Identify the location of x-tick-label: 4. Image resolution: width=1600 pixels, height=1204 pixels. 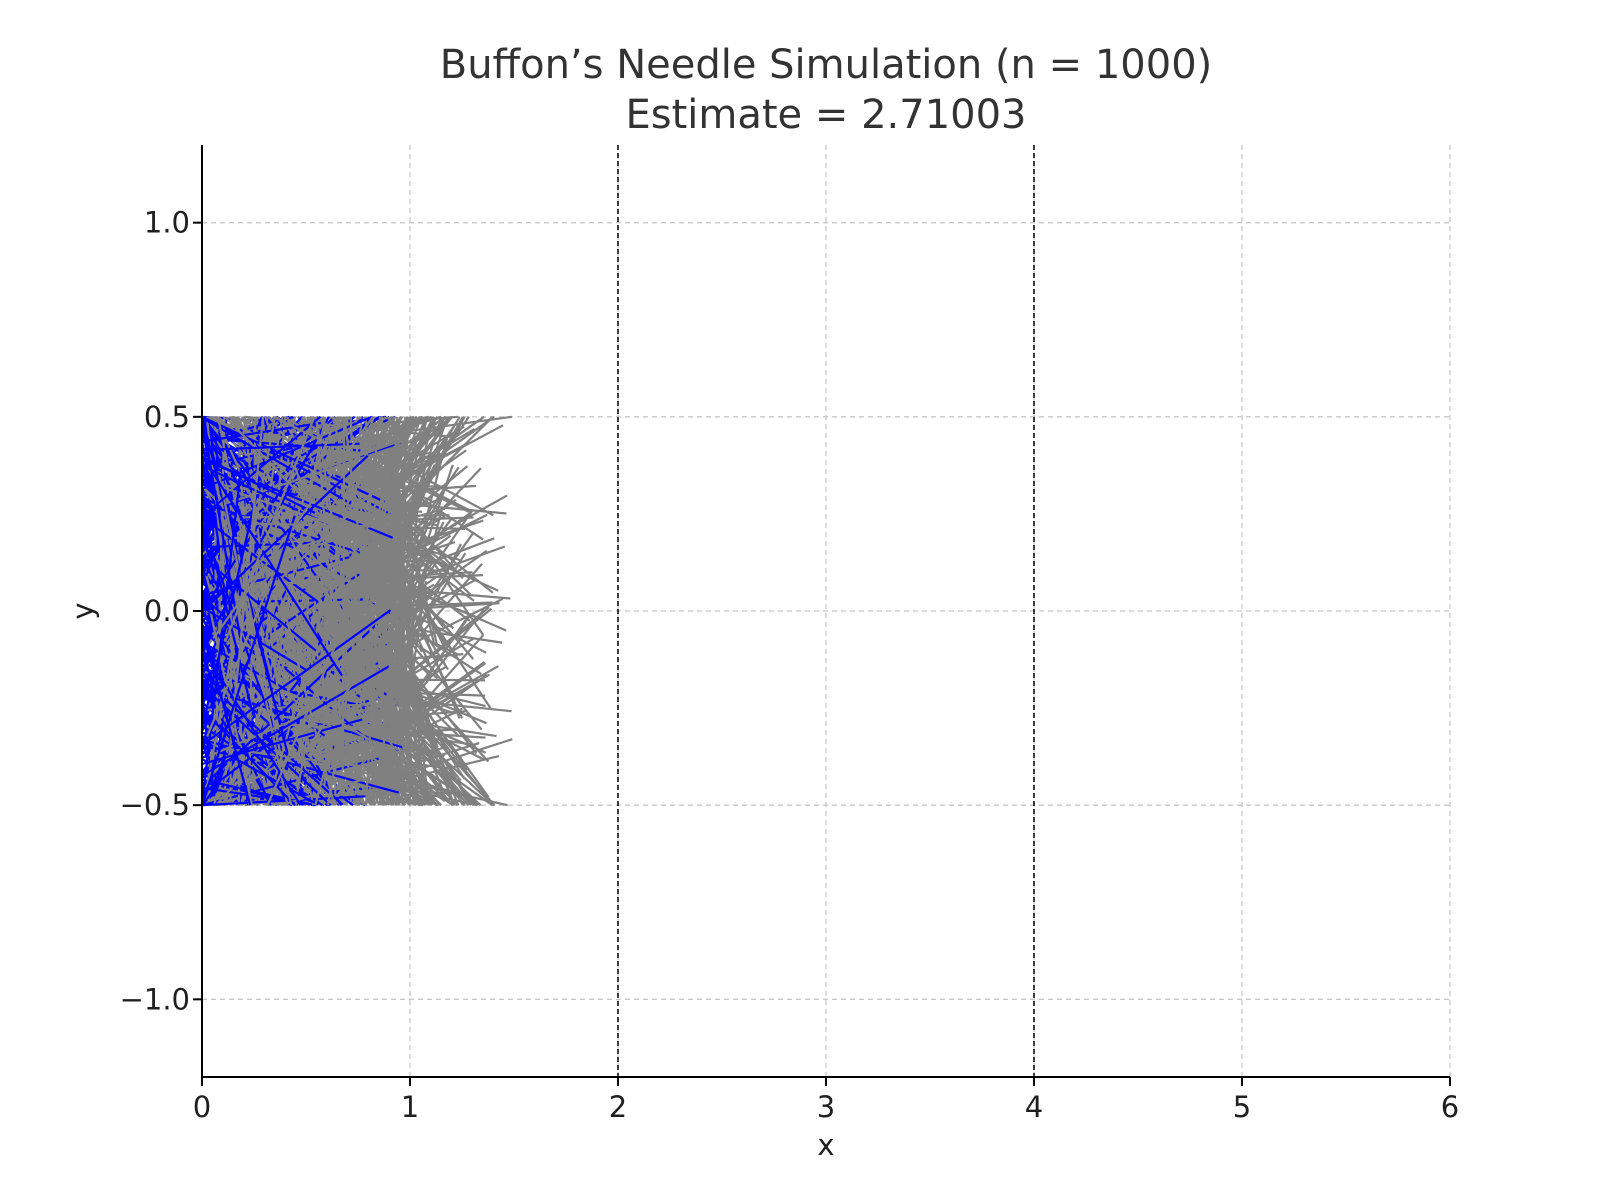
(1034, 1107).